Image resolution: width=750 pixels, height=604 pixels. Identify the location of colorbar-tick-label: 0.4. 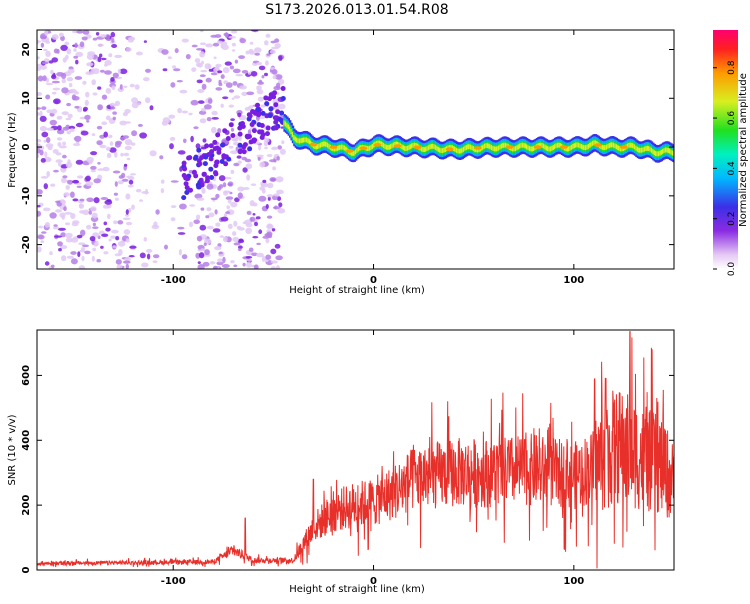
(732, 168).